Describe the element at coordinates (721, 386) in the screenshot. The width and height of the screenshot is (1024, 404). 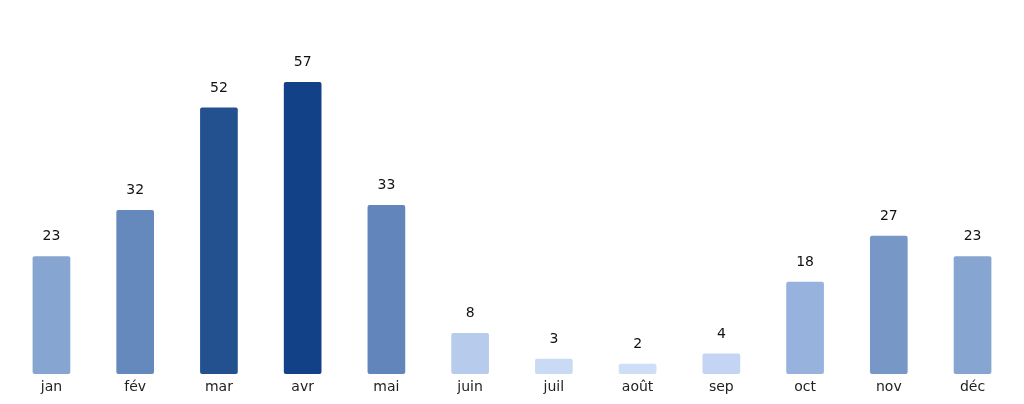
I see `x-tick-label: sep` at that location.